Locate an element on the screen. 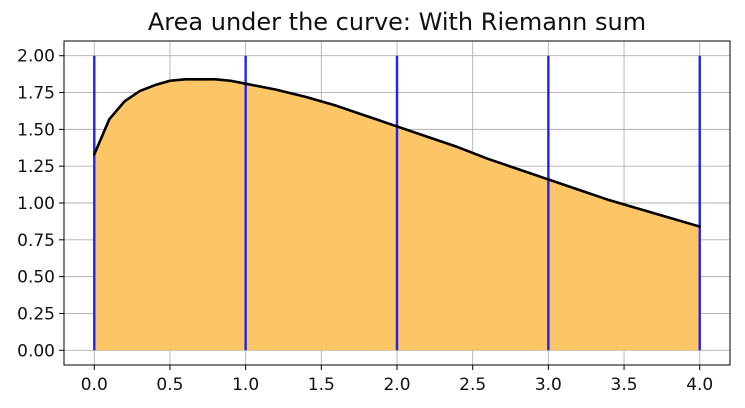  x-tick-label-2: 1.0 is located at coordinates (245, 385).